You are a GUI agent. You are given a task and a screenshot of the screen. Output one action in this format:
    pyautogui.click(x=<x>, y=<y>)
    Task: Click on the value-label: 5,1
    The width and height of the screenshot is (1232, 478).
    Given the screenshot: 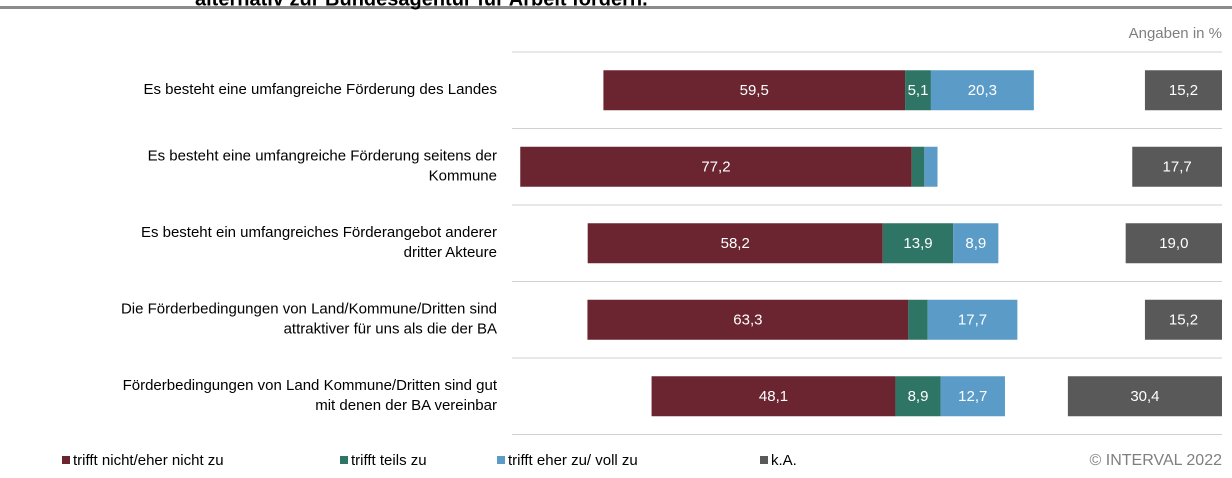 What is the action you would take?
    pyautogui.click(x=918, y=90)
    